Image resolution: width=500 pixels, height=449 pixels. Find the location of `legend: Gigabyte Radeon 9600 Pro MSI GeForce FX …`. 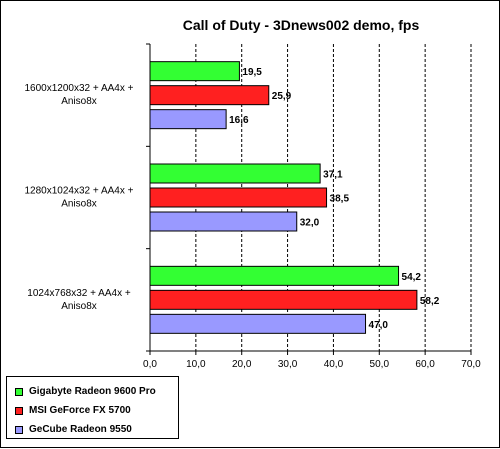

legend: Gigabyte Radeon 9600 Pro MSI GeForce FX … is located at coordinates (92, 407).